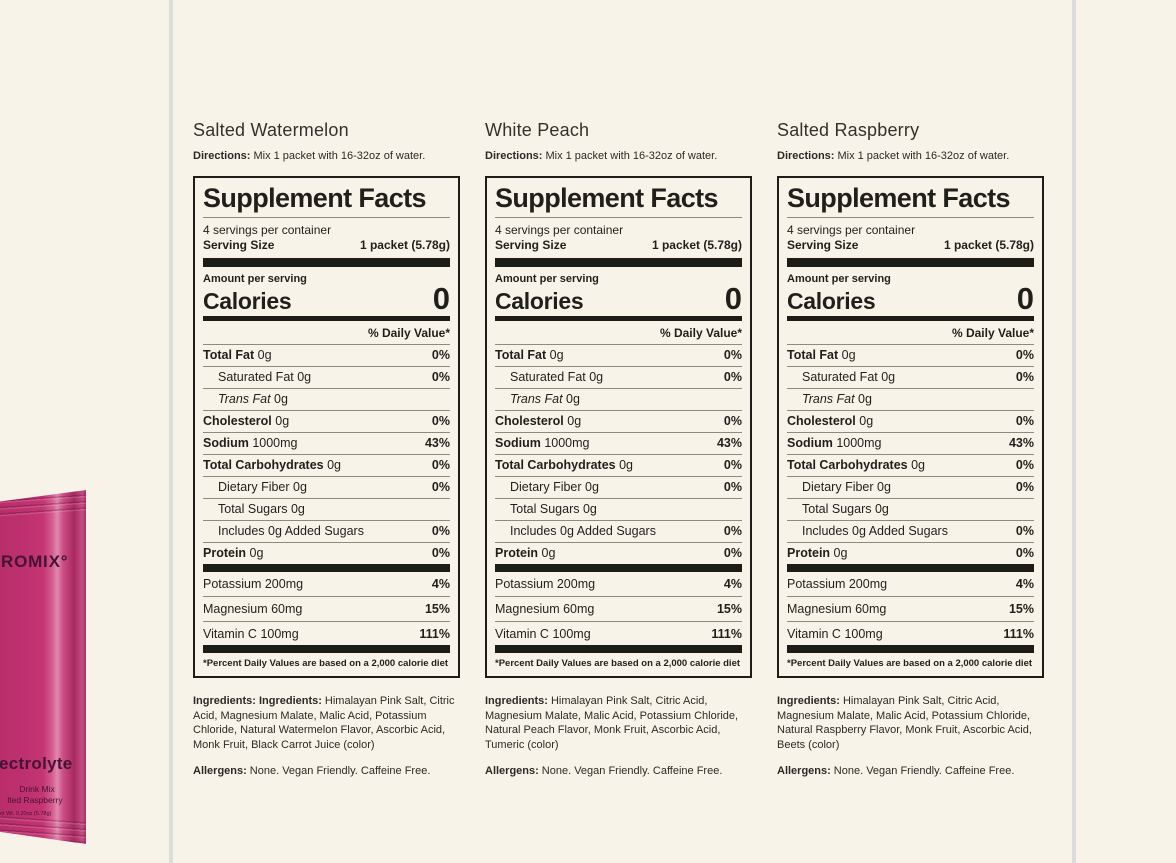 This screenshot has height=863, width=1176. What do you see at coordinates (326, 333) in the screenshot?
I see `daily-value-header: % Daily Value*` at bounding box center [326, 333].